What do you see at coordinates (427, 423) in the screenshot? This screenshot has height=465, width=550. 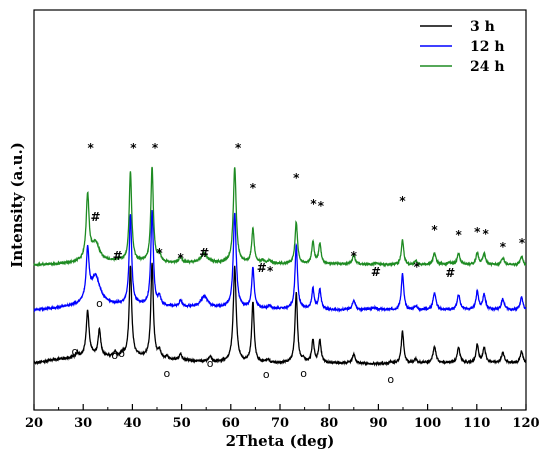 I see `x-tick-label: 100` at bounding box center [427, 423].